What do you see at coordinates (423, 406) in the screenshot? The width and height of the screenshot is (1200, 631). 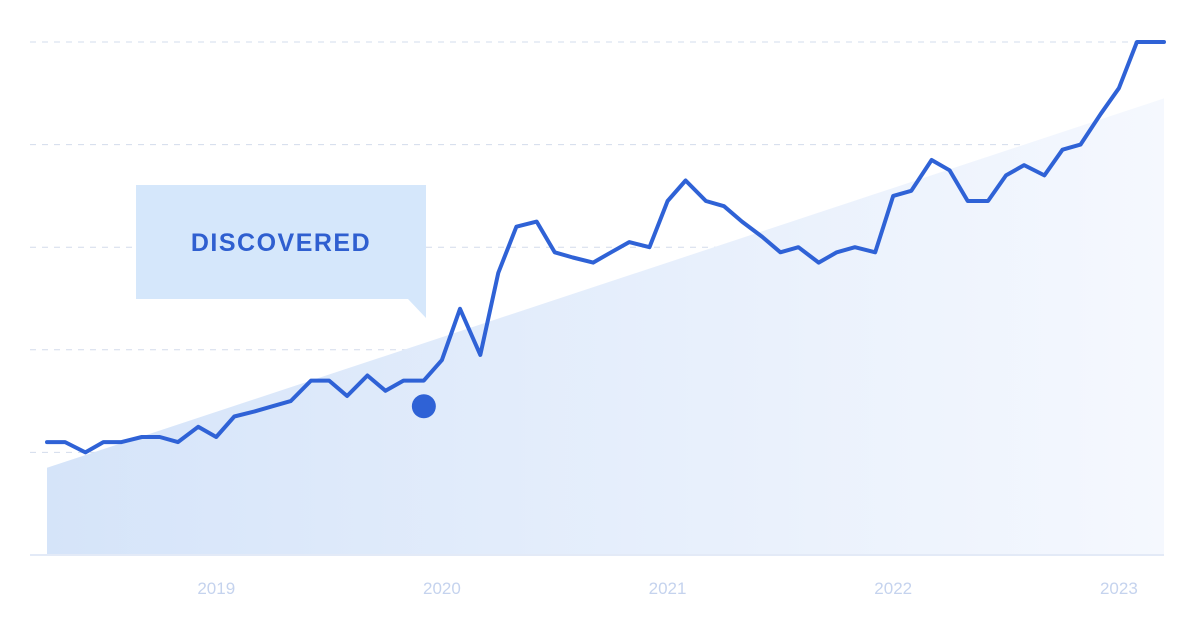 I see `discovered-marker` at bounding box center [423, 406].